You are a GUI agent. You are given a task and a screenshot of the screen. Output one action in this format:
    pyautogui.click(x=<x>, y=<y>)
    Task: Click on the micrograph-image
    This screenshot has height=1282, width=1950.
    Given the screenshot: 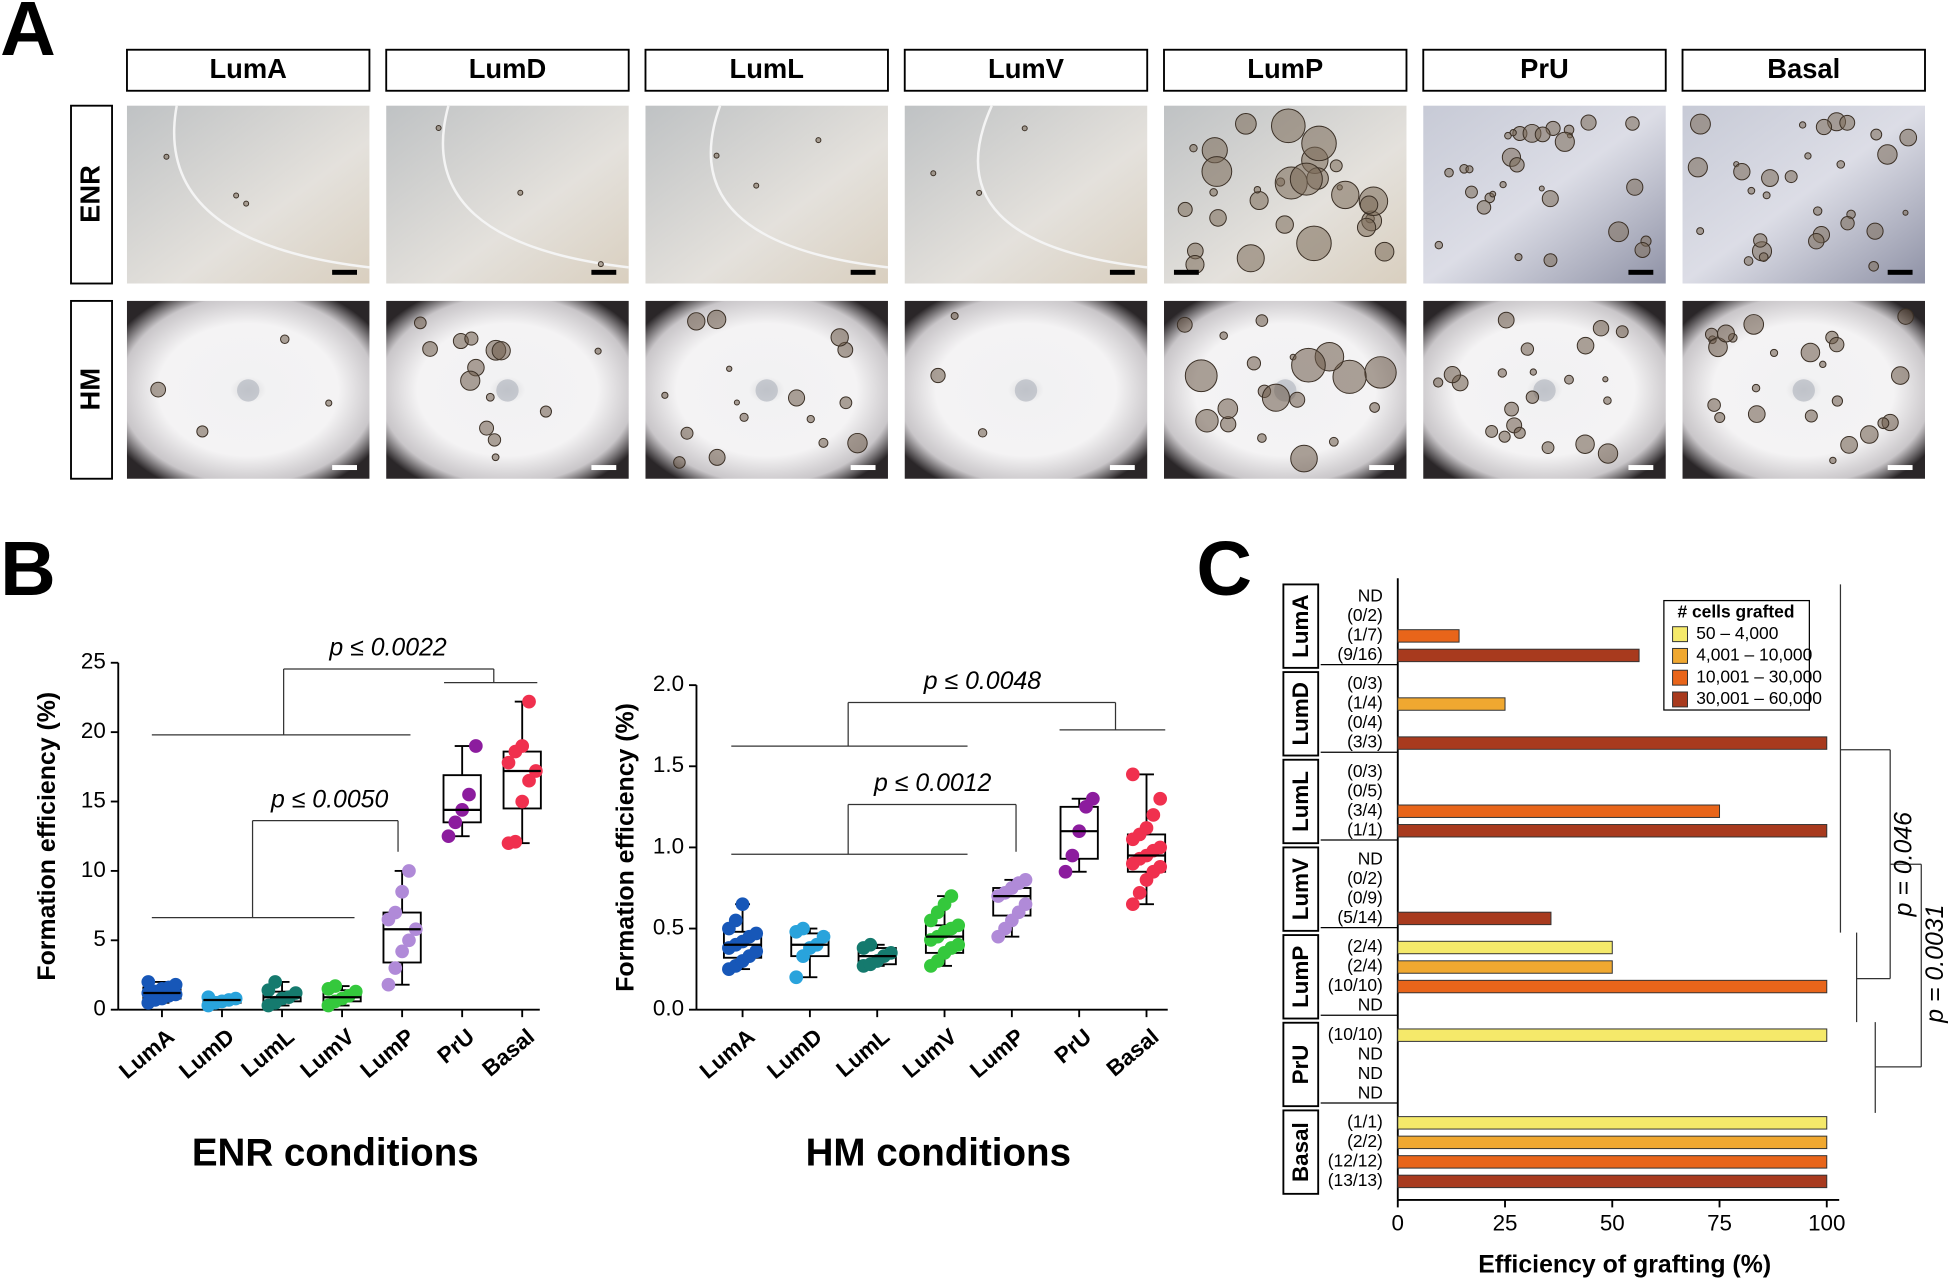 What is the action you would take?
    pyautogui.click(x=766, y=194)
    